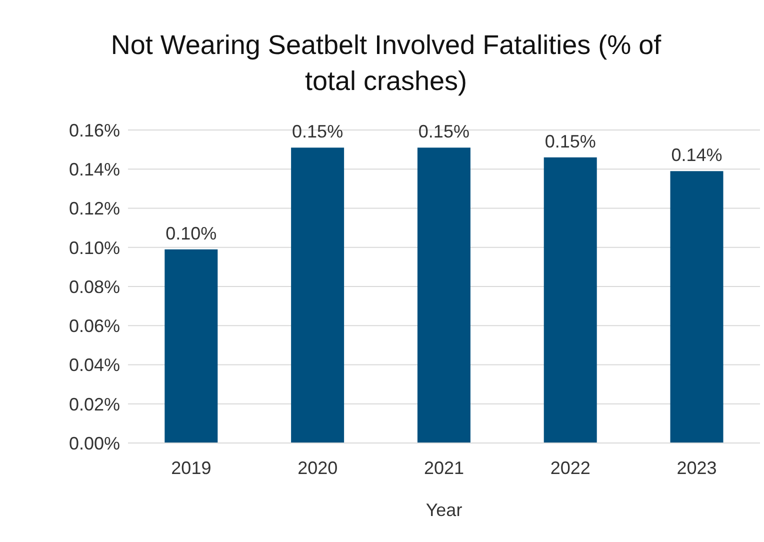 The width and height of the screenshot is (764, 542). I want to click on y-tick-label: 0.16%, so click(94, 130).